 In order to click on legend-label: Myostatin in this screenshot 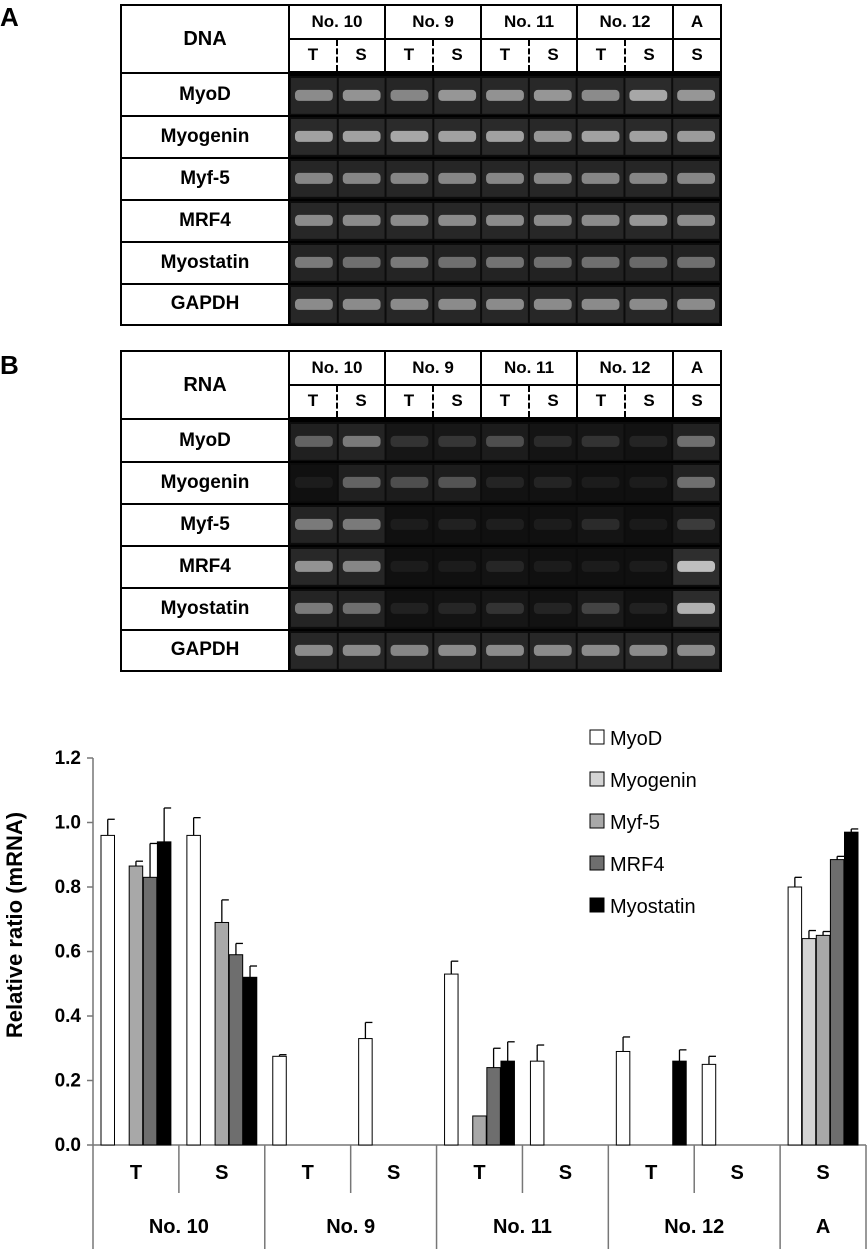, I will do `click(653, 907)`.